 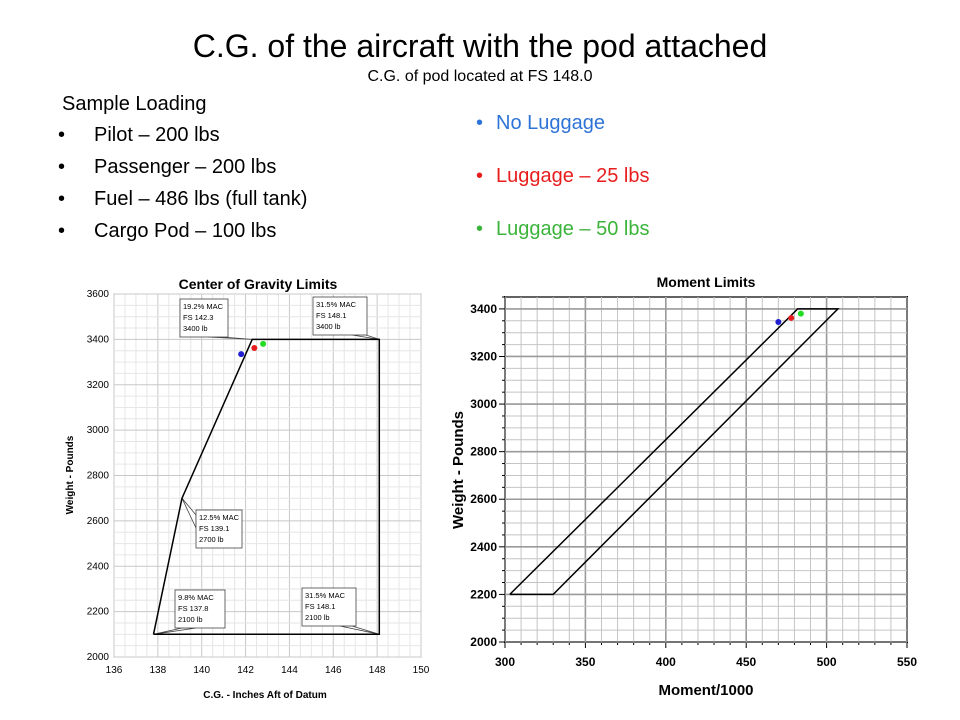 I want to click on loading-item: • Pilot – 200 lbs, so click(x=182, y=139).